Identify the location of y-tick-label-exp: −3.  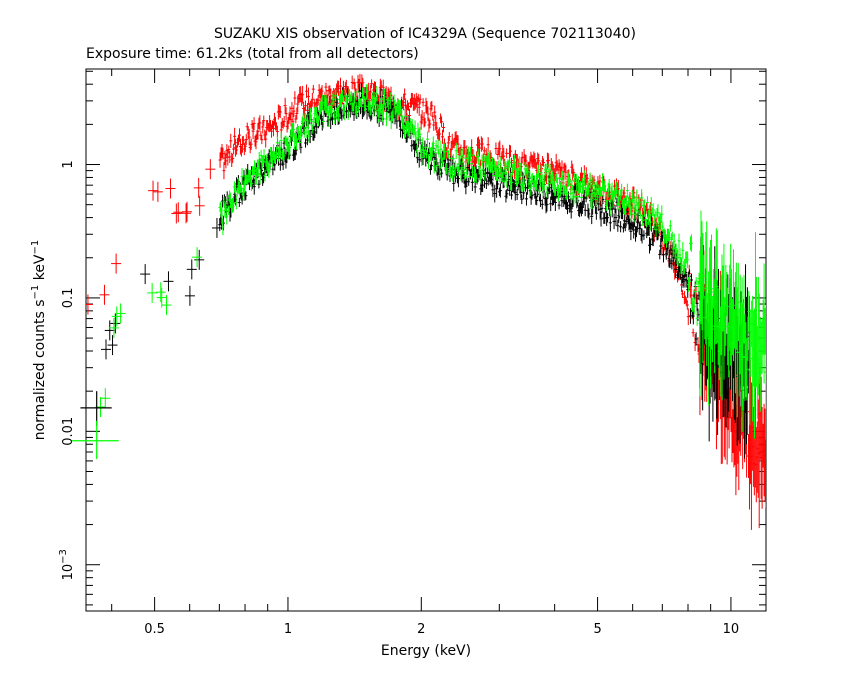
(63, 556).